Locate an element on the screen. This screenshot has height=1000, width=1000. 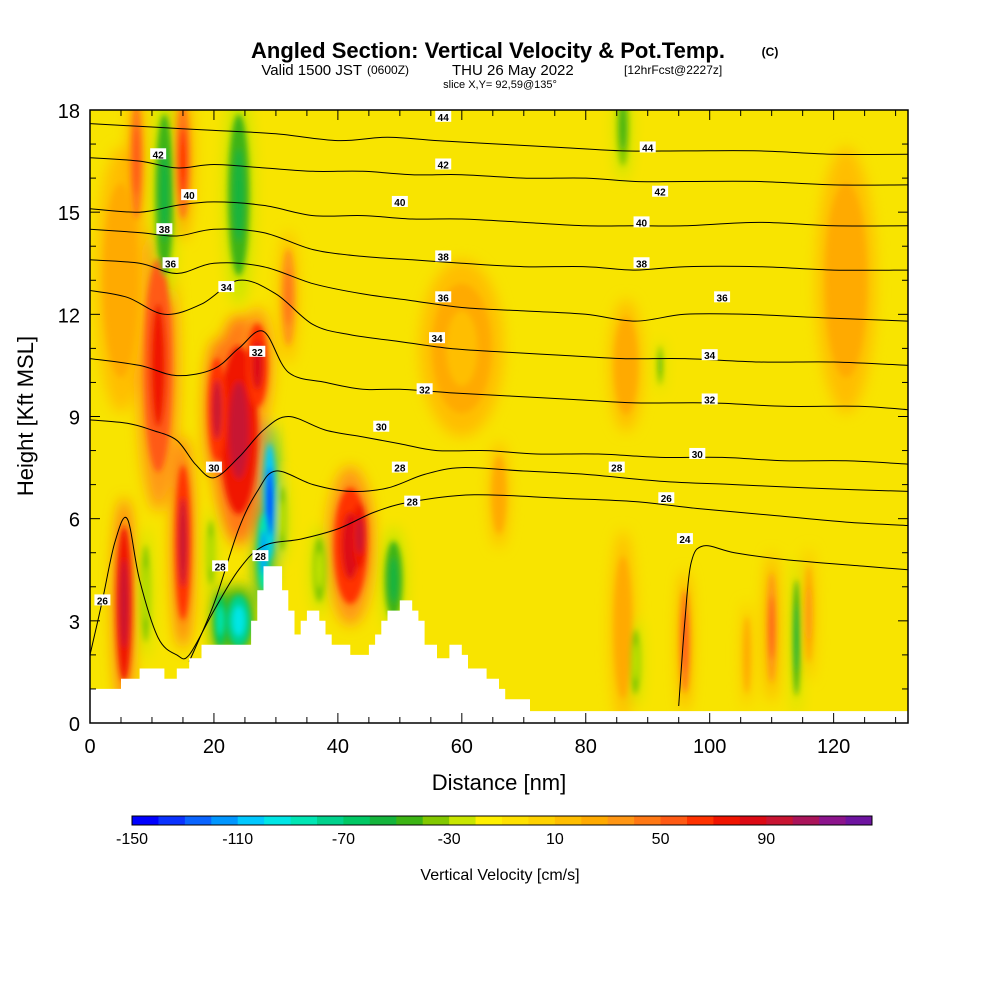
terrain-mask is located at coordinates (499, 644).